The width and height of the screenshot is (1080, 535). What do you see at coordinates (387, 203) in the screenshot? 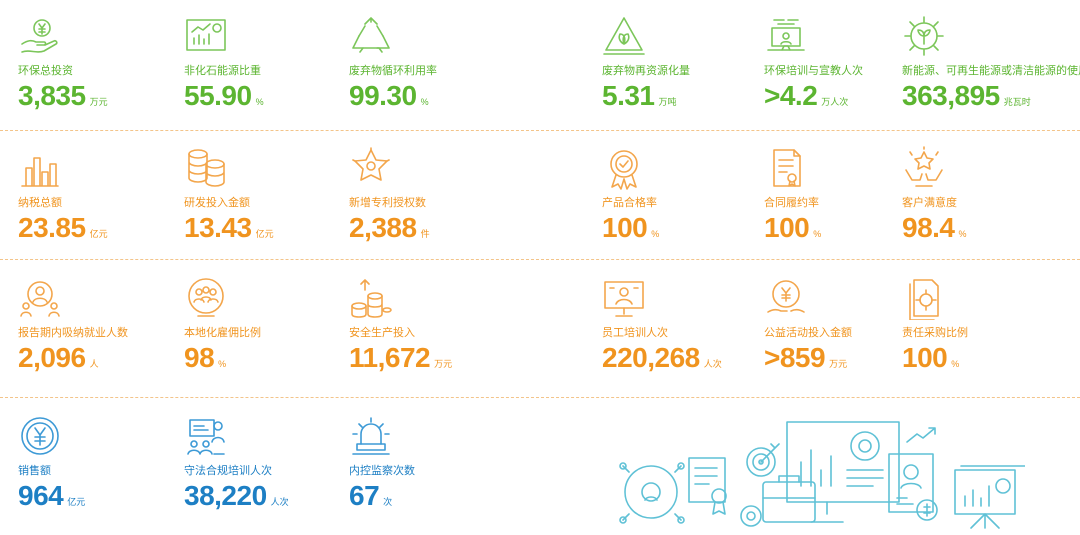
I see `metric-label: 新增专利授权数` at bounding box center [387, 203].